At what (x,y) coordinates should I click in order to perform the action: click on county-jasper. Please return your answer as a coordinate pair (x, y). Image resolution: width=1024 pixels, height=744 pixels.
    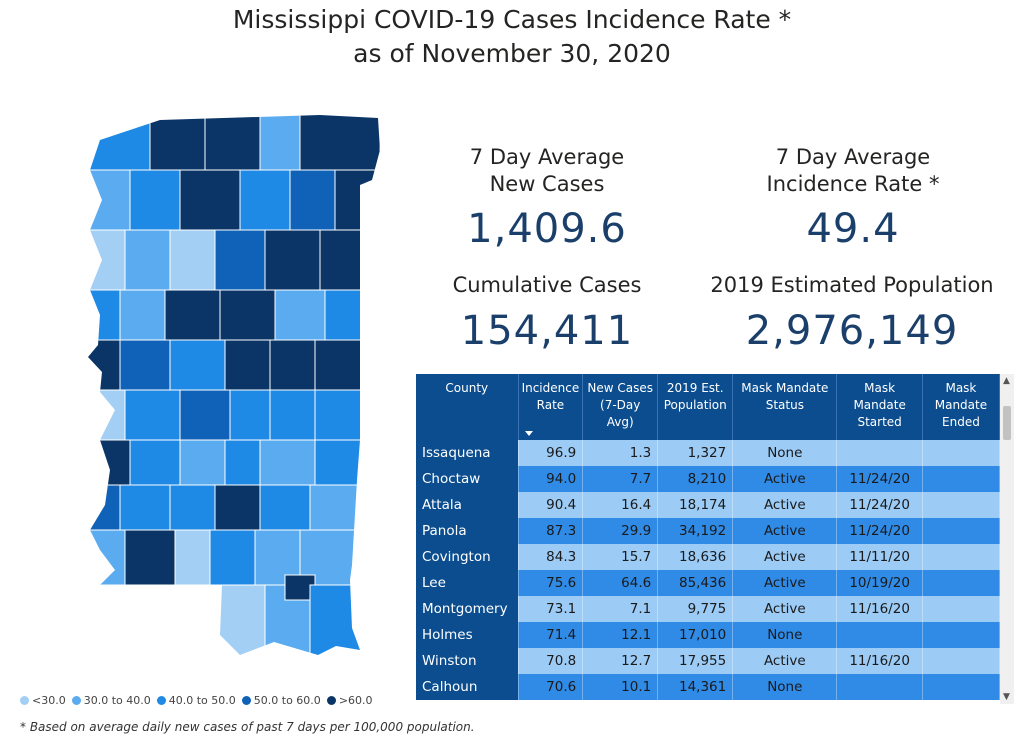
    Looking at the image, I should click on (287, 462).